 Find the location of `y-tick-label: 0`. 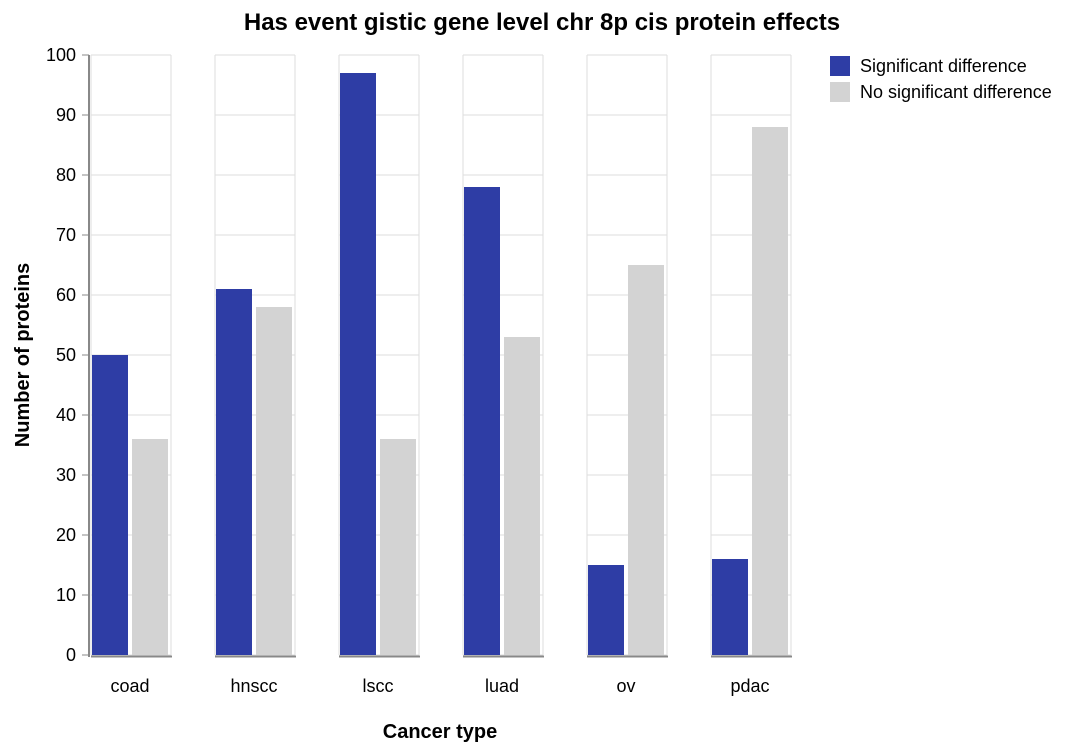

y-tick-label: 0 is located at coordinates (71, 655).